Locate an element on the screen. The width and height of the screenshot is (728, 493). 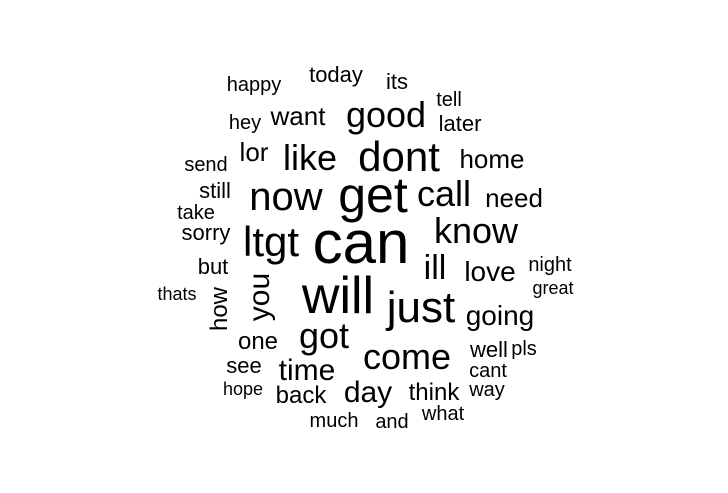
word: can is located at coordinates (361, 242).